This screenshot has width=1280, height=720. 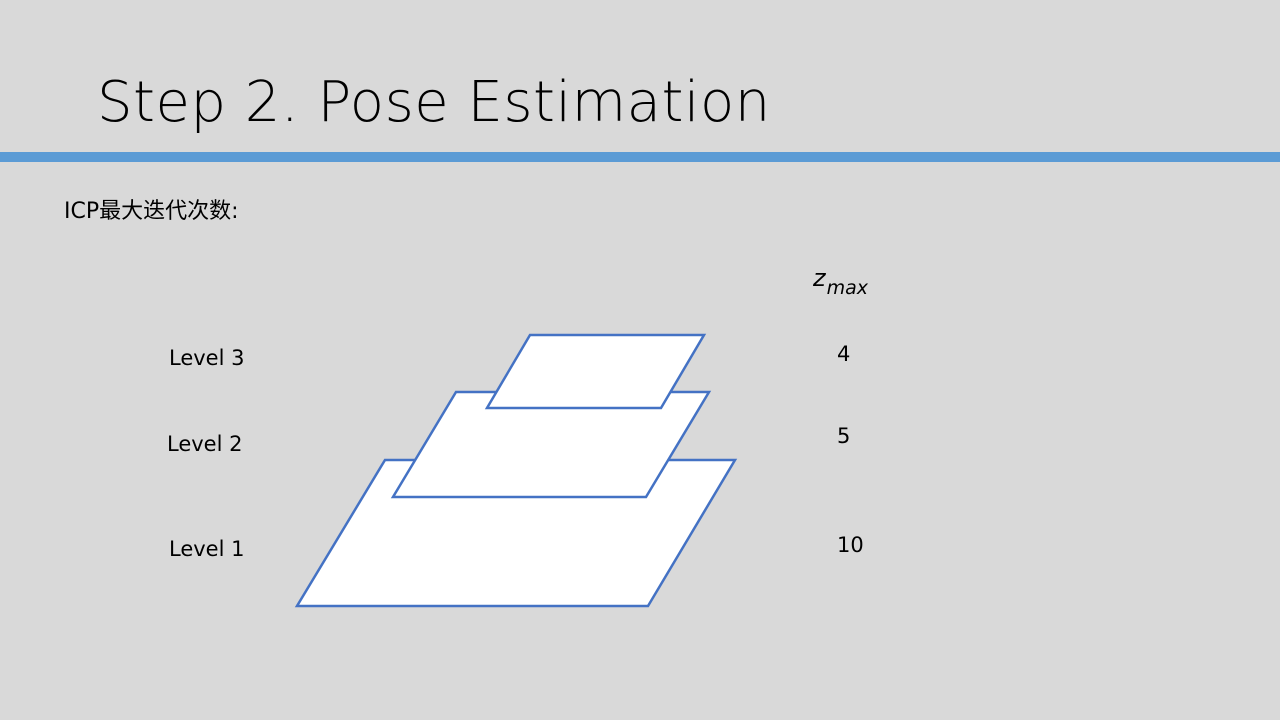 I want to click on level-2-label: Level 2, so click(x=205, y=444).